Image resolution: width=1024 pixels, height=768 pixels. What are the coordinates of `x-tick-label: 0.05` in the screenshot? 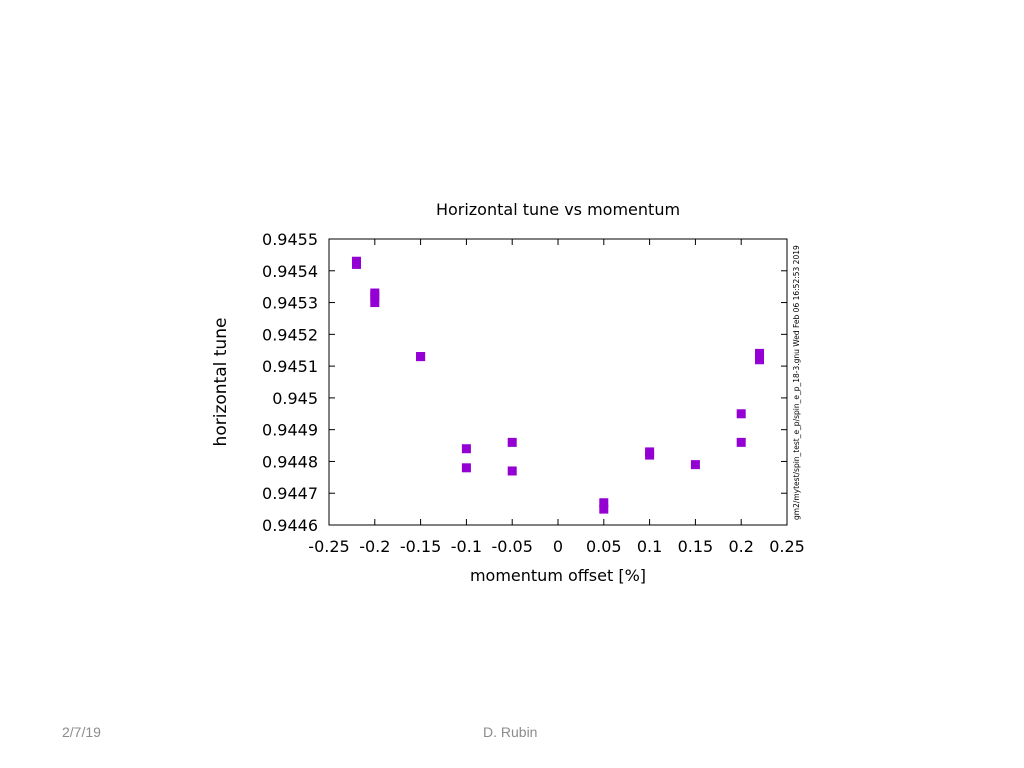 It's located at (604, 546).